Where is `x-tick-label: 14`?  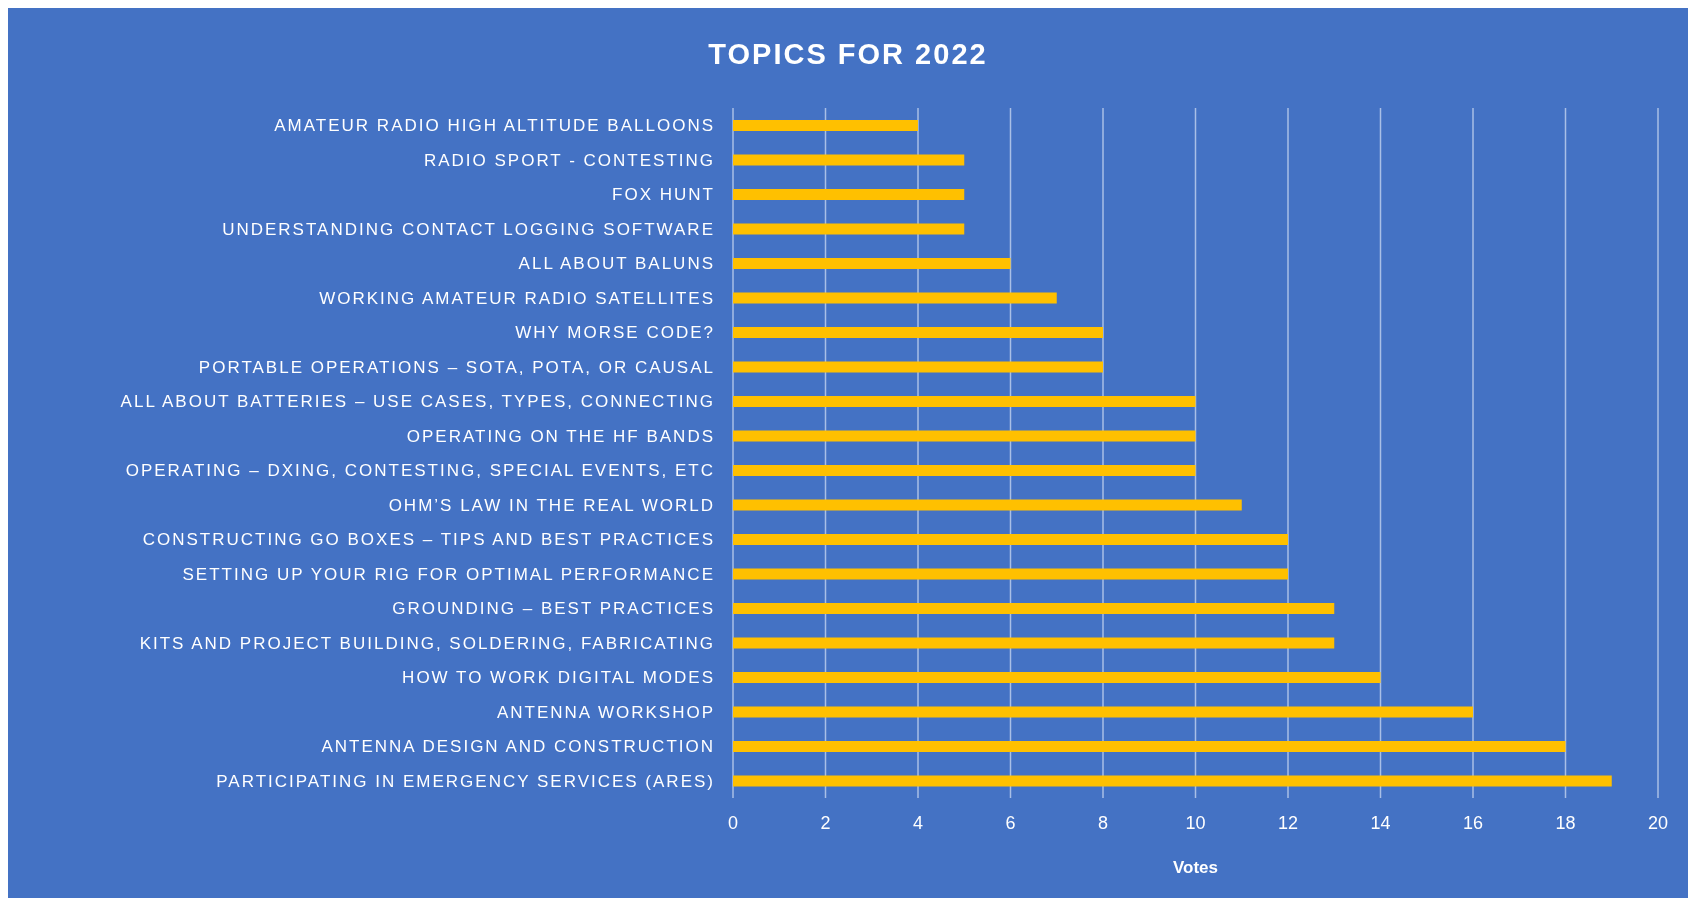
x-tick-label: 14 is located at coordinates (1380, 822).